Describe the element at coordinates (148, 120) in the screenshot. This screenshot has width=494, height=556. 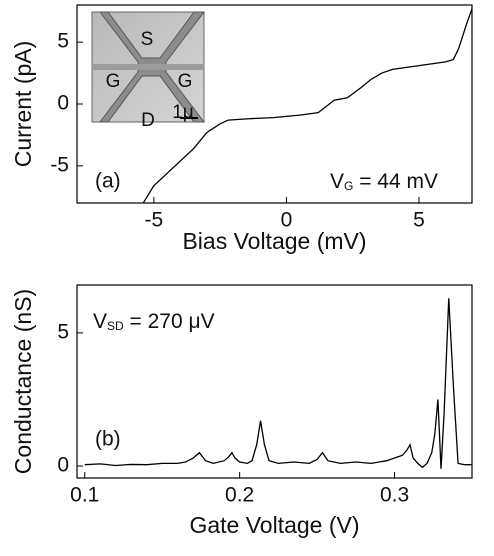
I see `inset-label: D` at that location.